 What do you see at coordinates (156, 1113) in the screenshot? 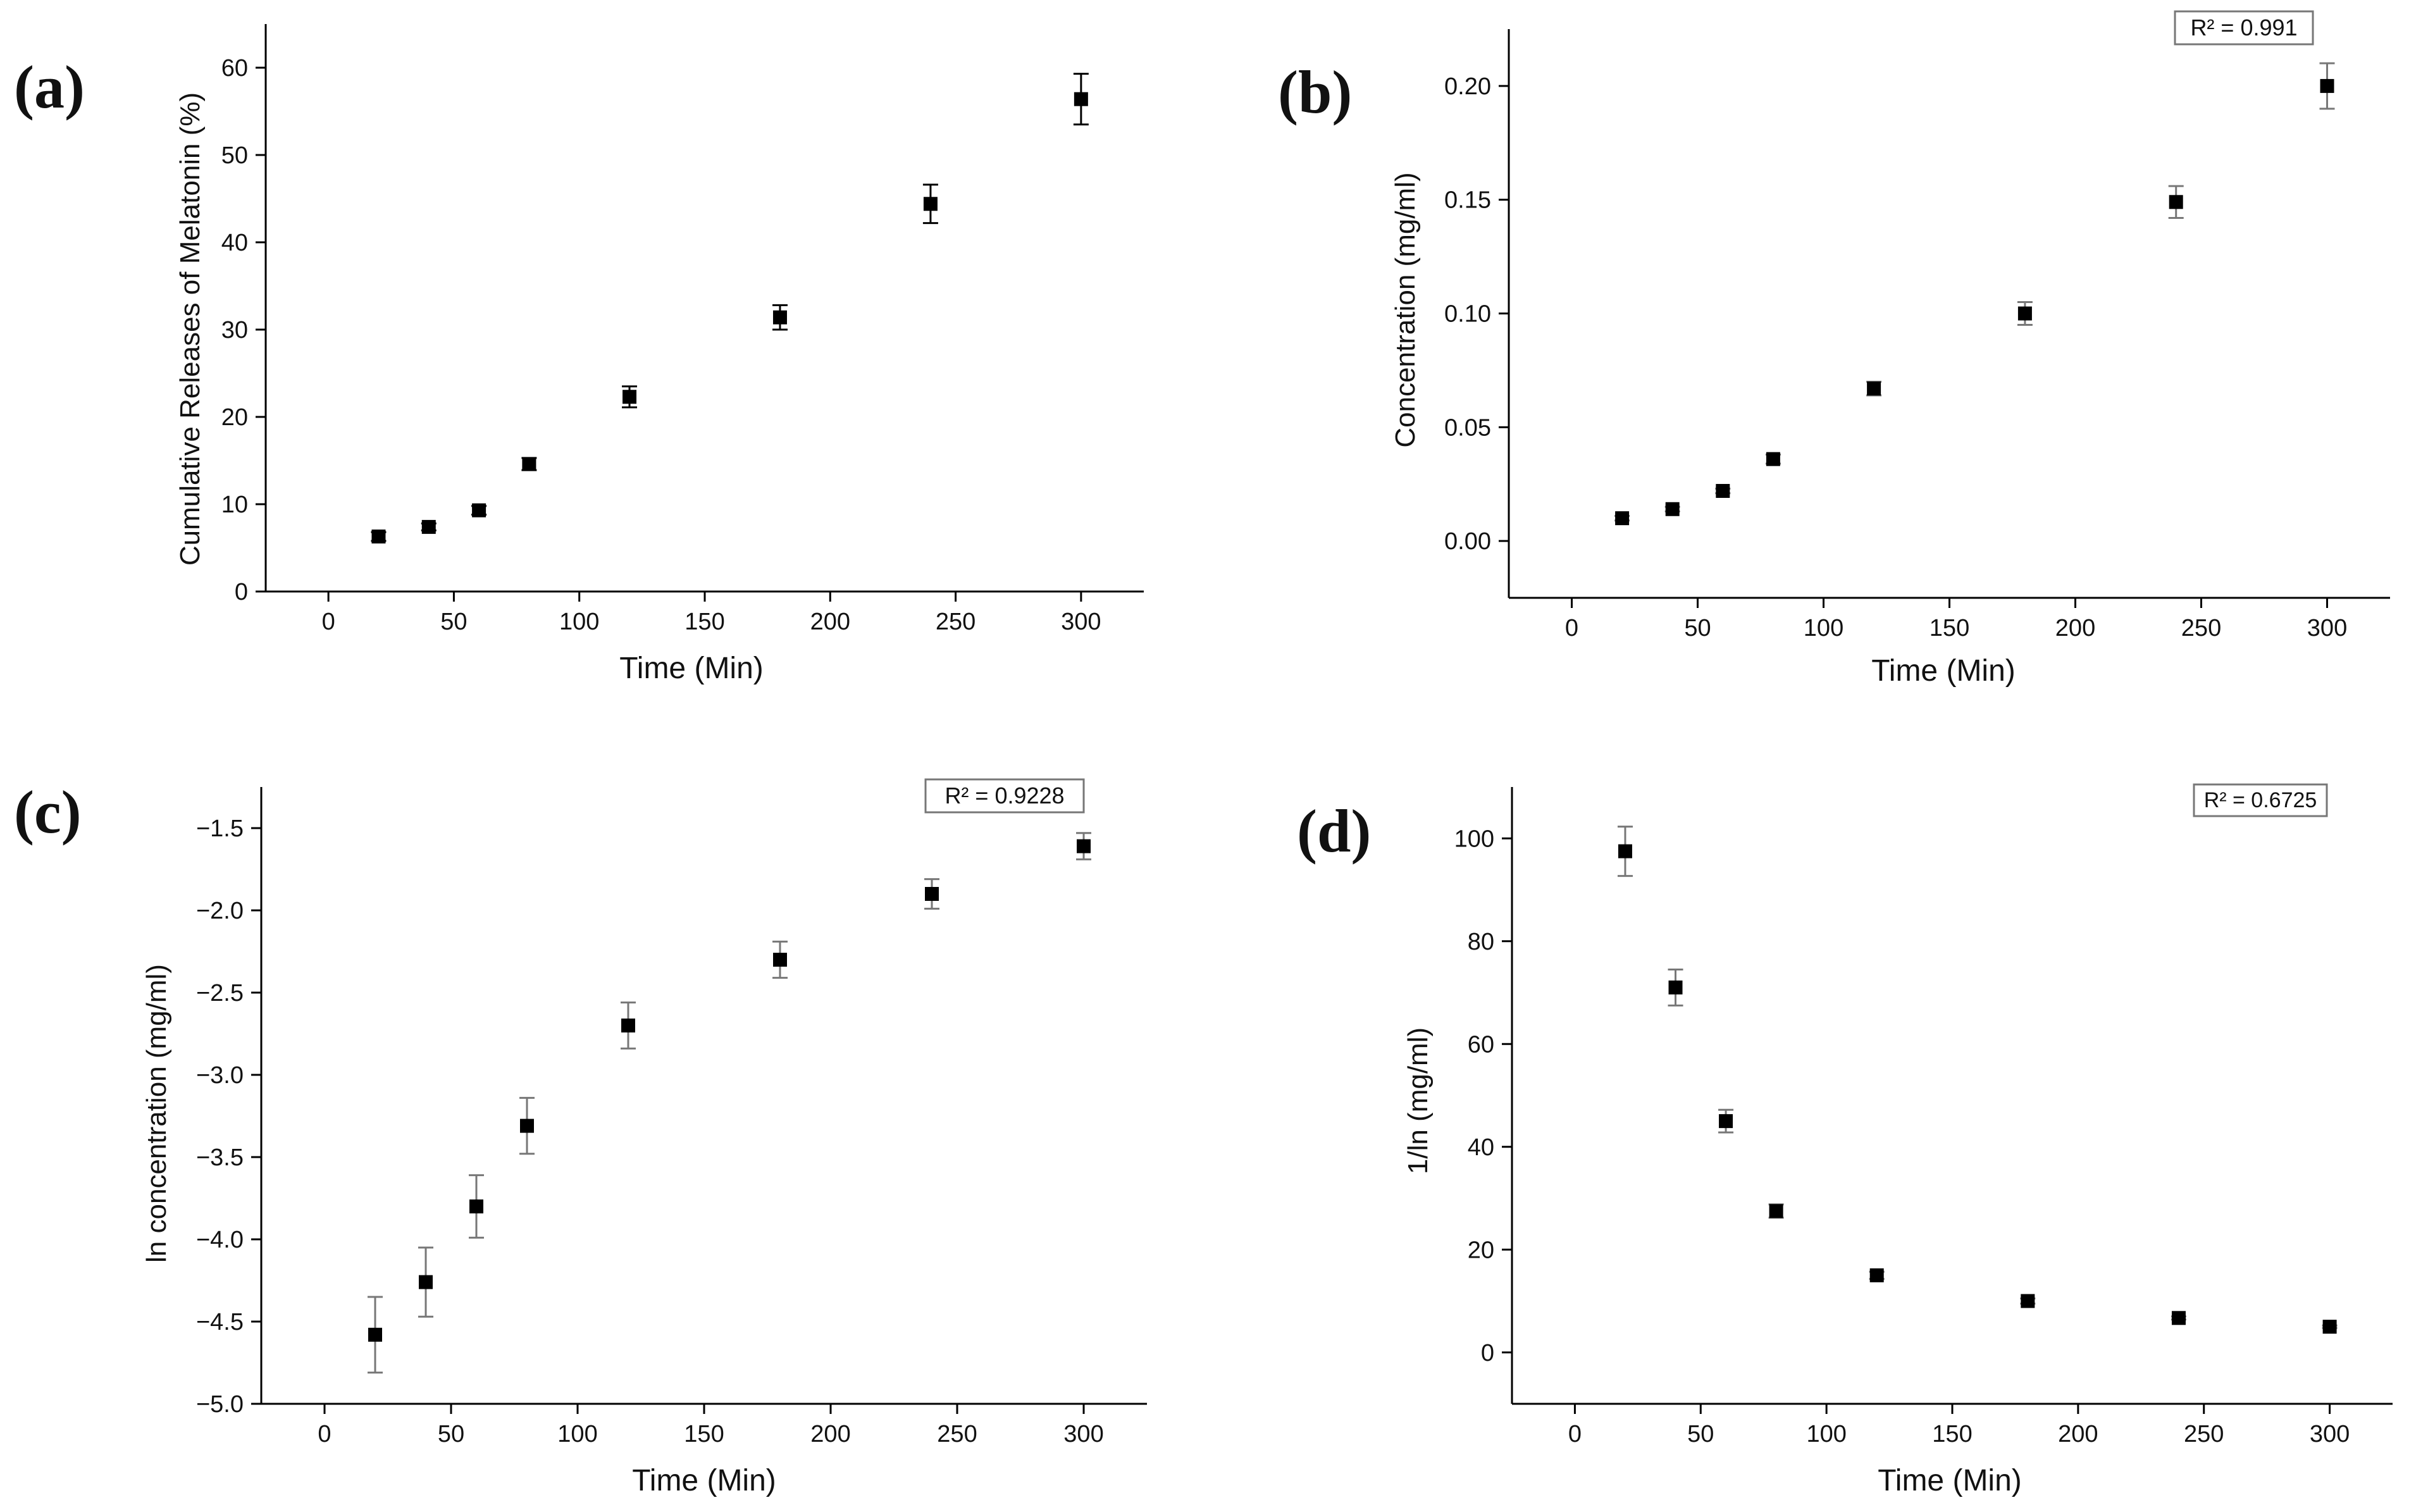
I see `y-axis-label-c: ln concentration (mg/ml)` at bounding box center [156, 1113].